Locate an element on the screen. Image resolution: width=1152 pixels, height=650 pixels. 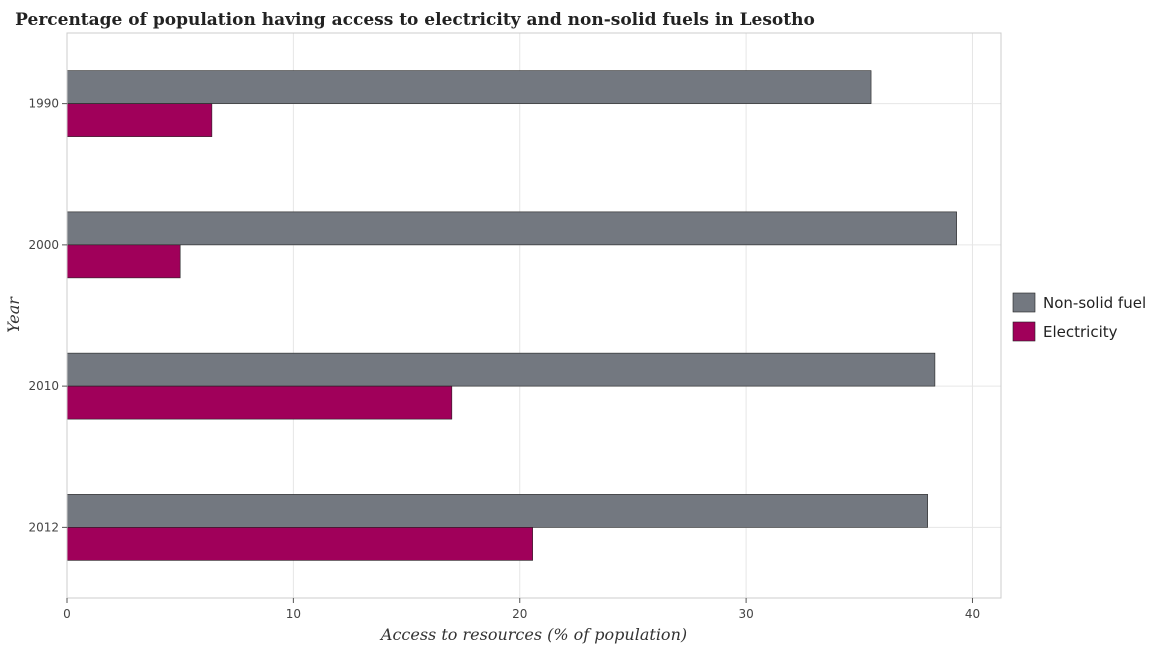
legend: Non-solid fuel Electricity is located at coordinates (1079, 317).